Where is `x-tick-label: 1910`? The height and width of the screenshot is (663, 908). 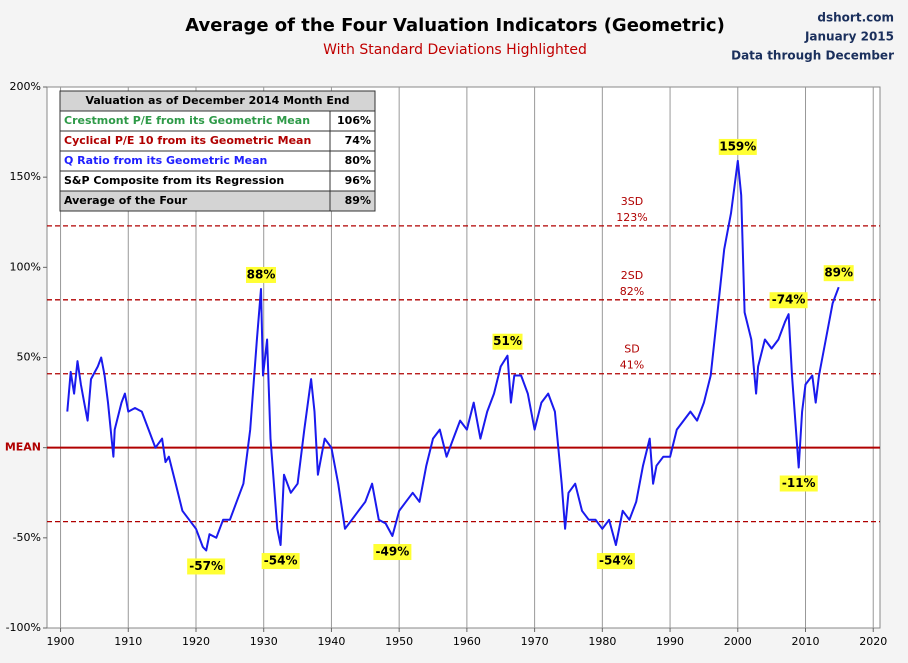 x-tick-label: 1910 is located at coordinates (128, 641).